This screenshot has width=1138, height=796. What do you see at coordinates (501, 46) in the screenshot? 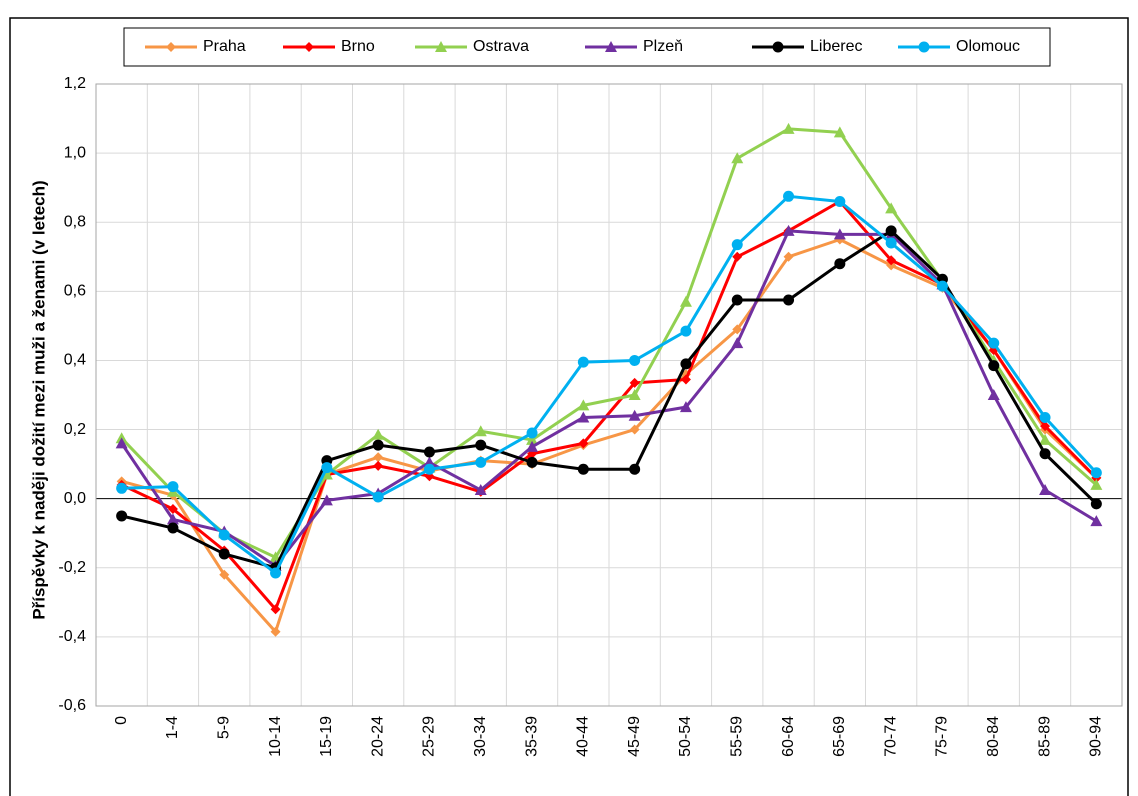
I see `legend-label: Ostrava` at bounding box center [501, 46].